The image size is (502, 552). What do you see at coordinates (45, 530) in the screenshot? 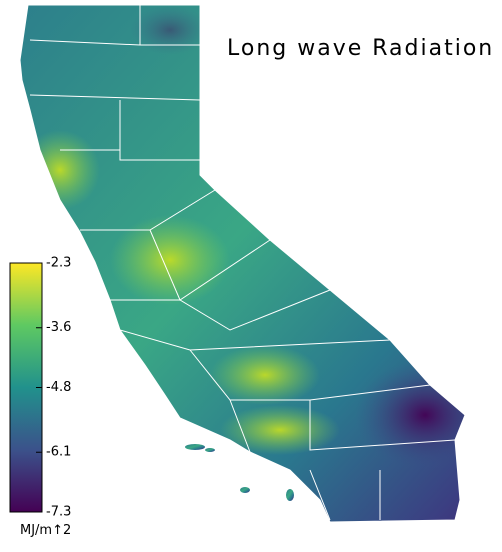
I see `colorbar-unit: MJ/m↑2` at bounding box center [45, 530].